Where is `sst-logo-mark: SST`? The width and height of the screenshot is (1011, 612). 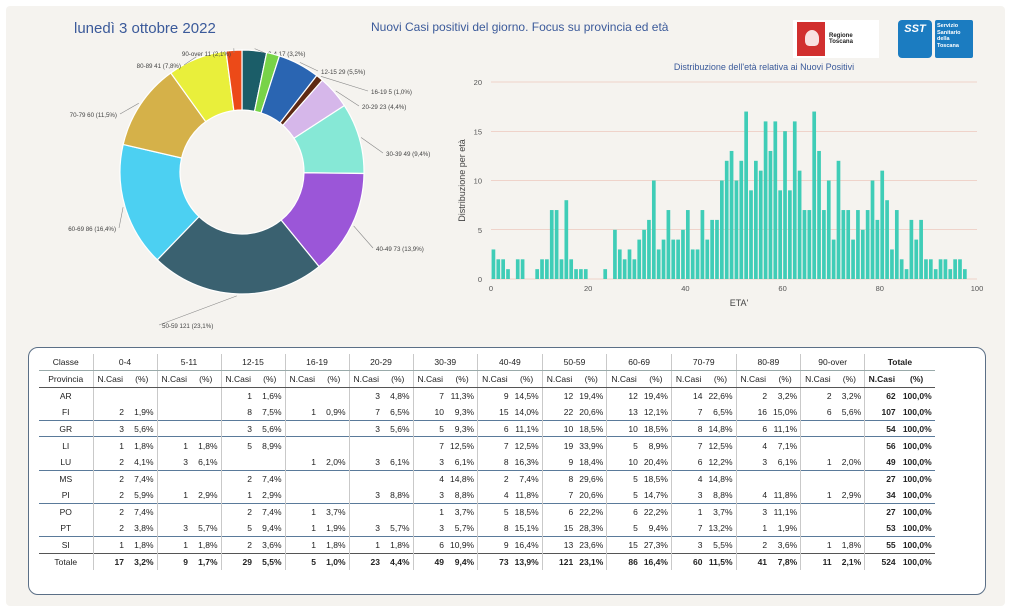 sst-logo-mark: SST is located at coordinates (915, 39).